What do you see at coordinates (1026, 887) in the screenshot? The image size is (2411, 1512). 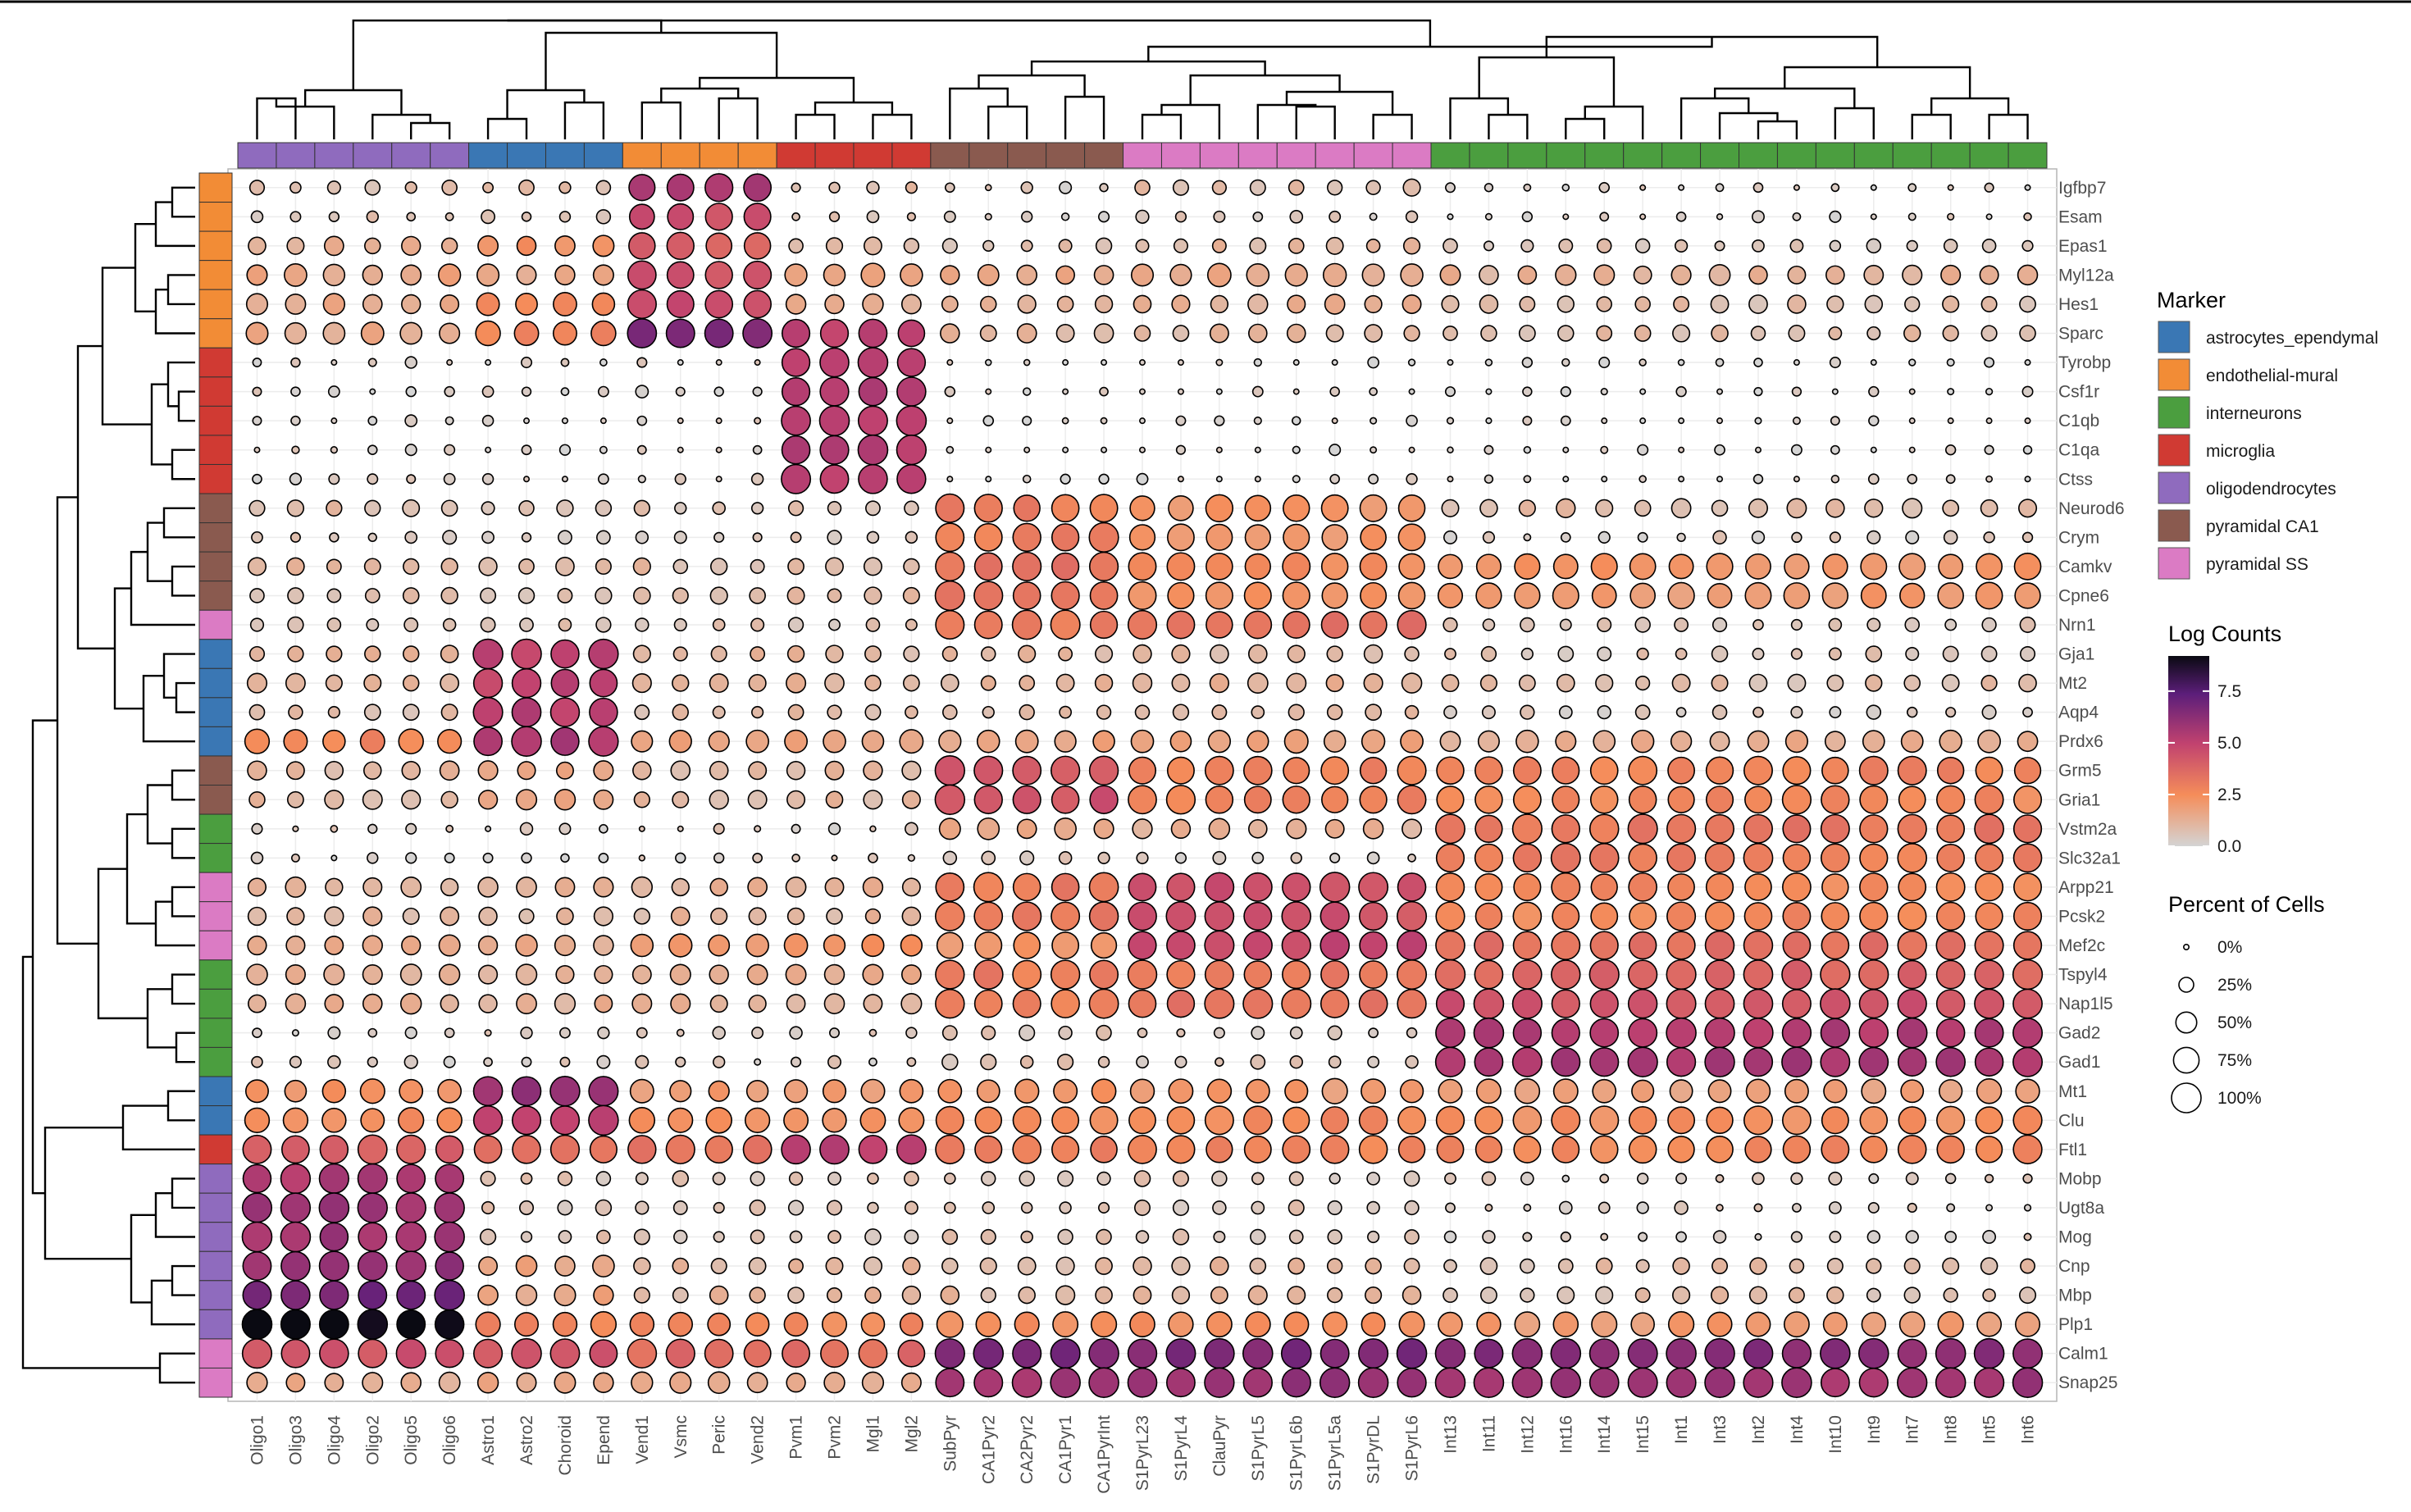 I see `dot-Arpp21-CA2Pyr2` at bounding box center [1026, 887].